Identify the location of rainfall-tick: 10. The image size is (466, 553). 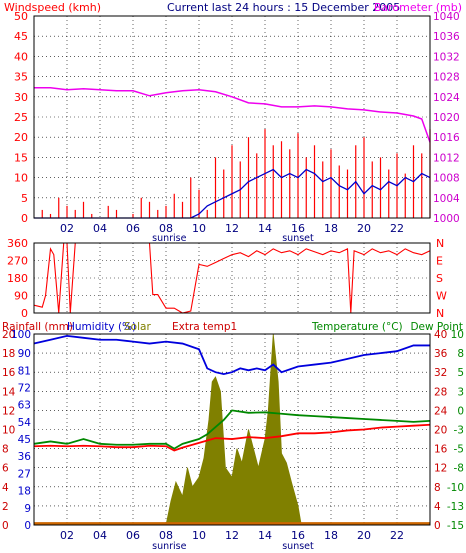
(8, 431).